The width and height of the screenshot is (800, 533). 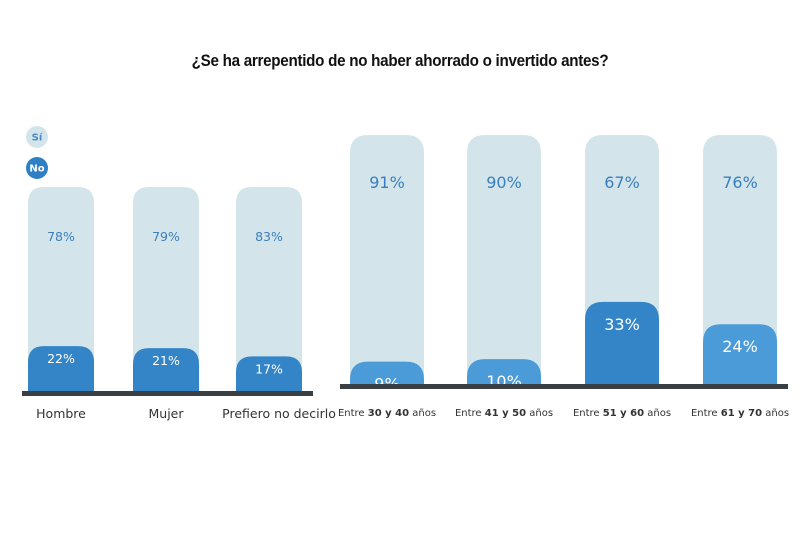 What do you see at coordinates (61, 358) in the screenshot?
I see `data-label-no: 22%` at bounding box center [61, 358].